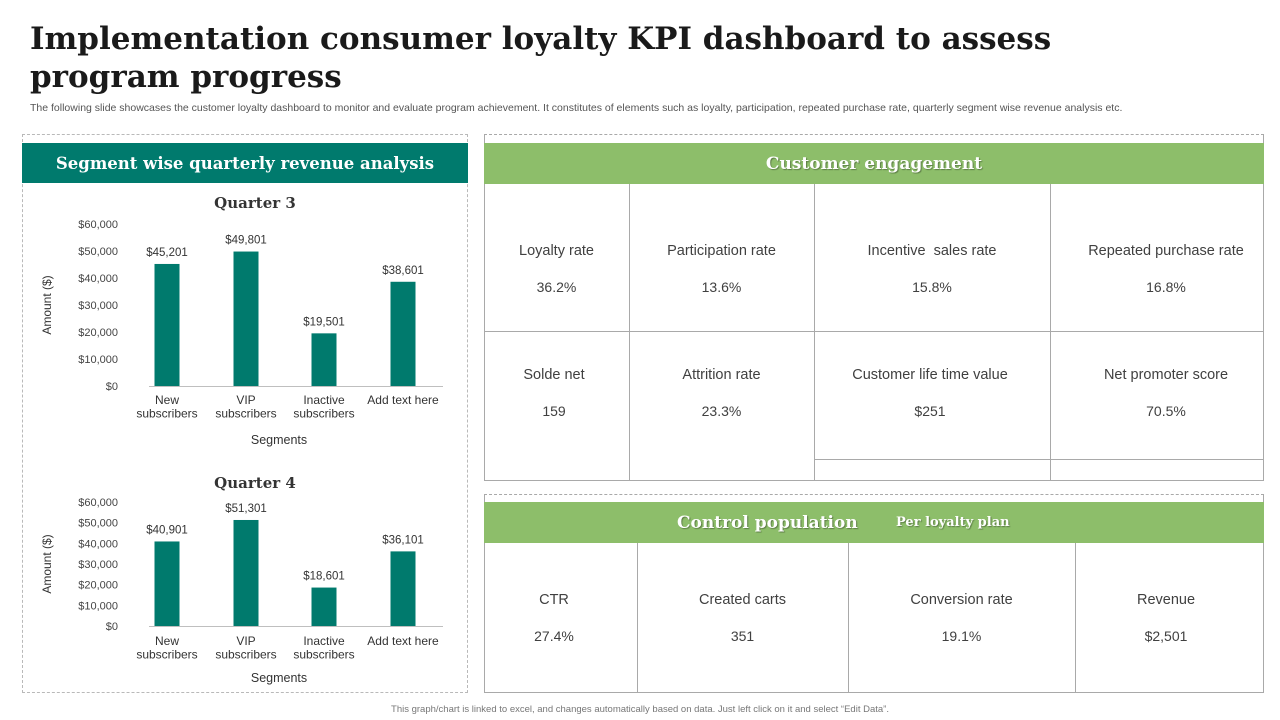 The width and height of the screenshot is (1280, 720). I want to click on kpi-label: Customer life time value, so click(930, 375).